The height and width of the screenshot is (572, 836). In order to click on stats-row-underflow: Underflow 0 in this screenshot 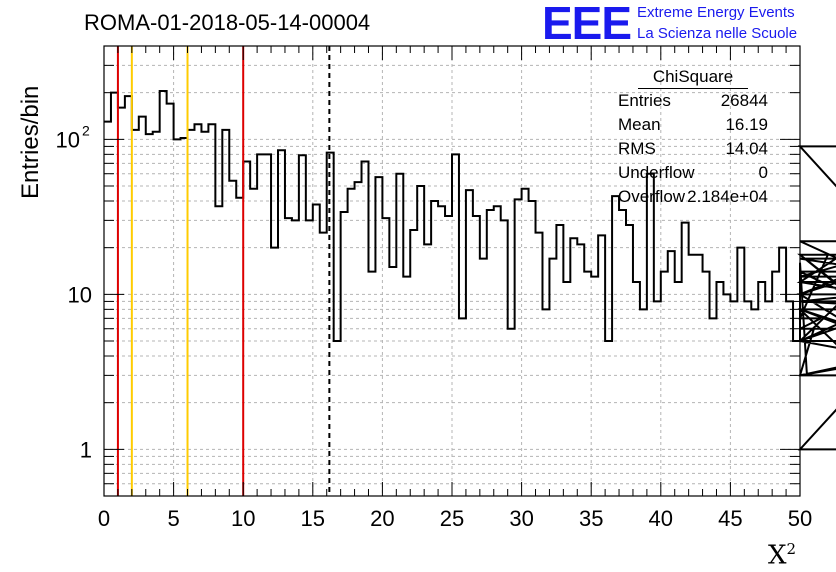, I will do `click(693, 172)`.